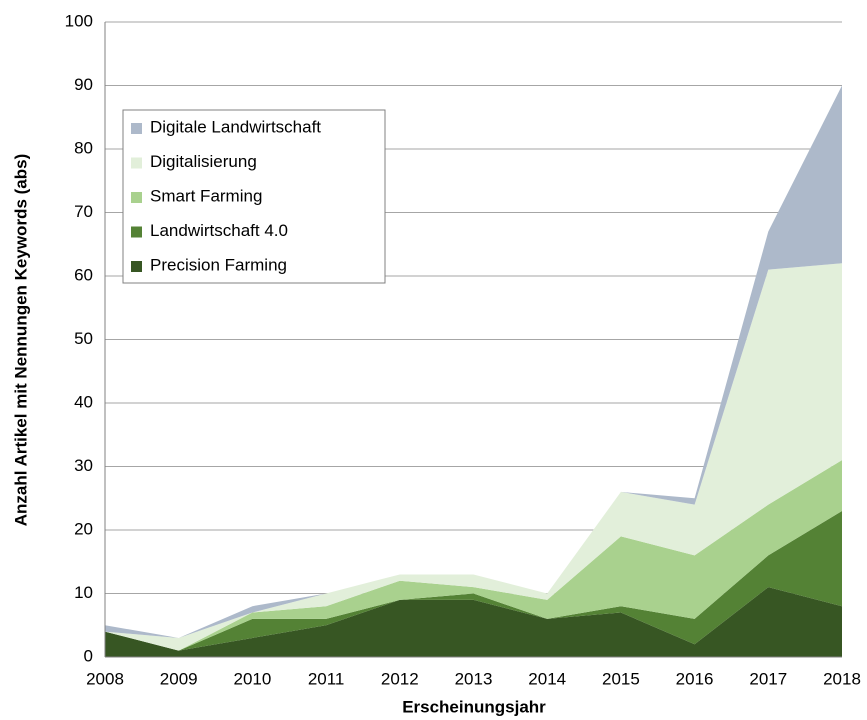 This screenshot has height=720, width=867. I want to click on y-tick-label: 70, so click(83, 211).